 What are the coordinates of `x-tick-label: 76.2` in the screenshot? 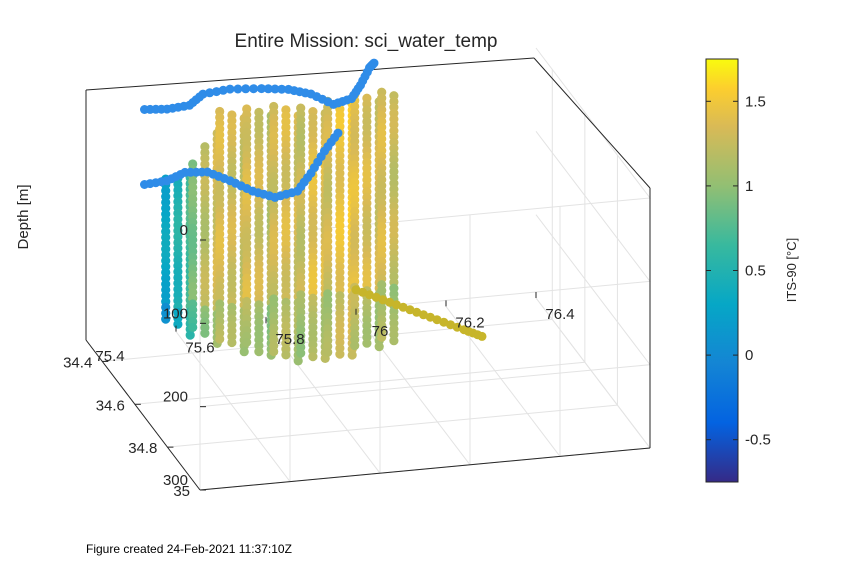 It's located at (469, 322).